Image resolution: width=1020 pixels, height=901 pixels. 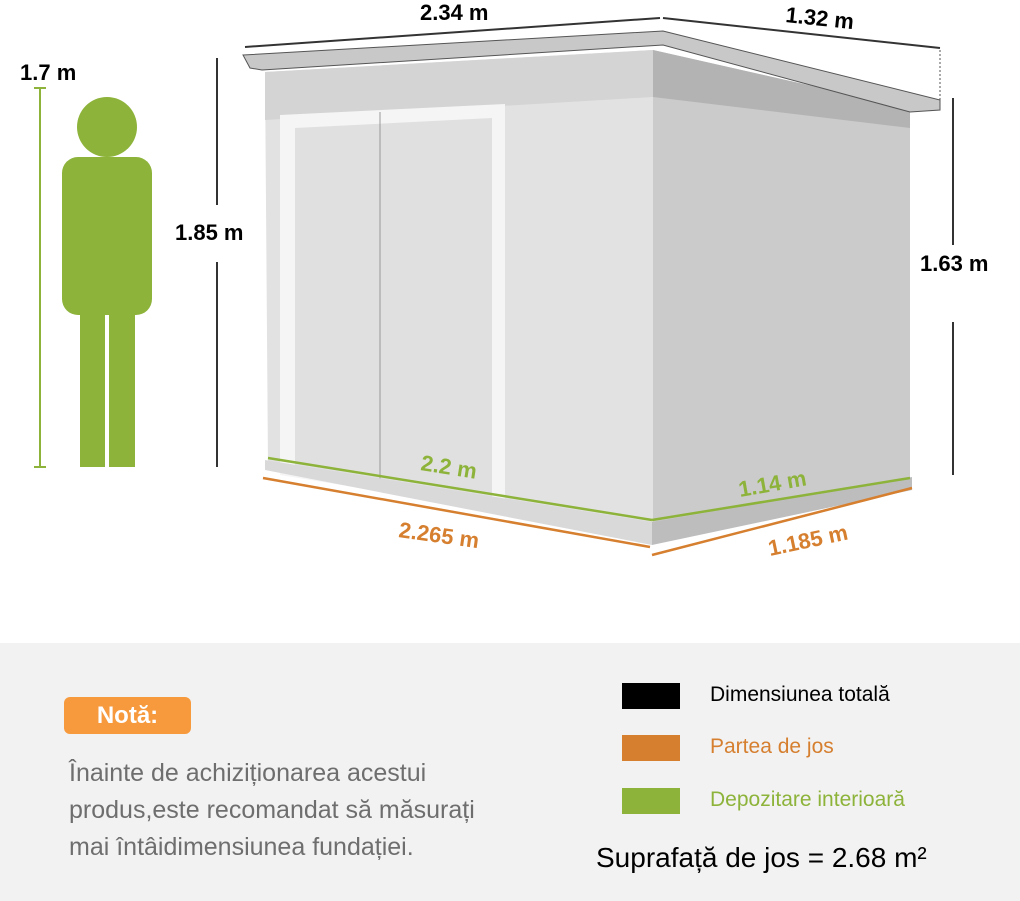 I want to click on total-width-label: 2.34 m, so click(x=454, y=12).